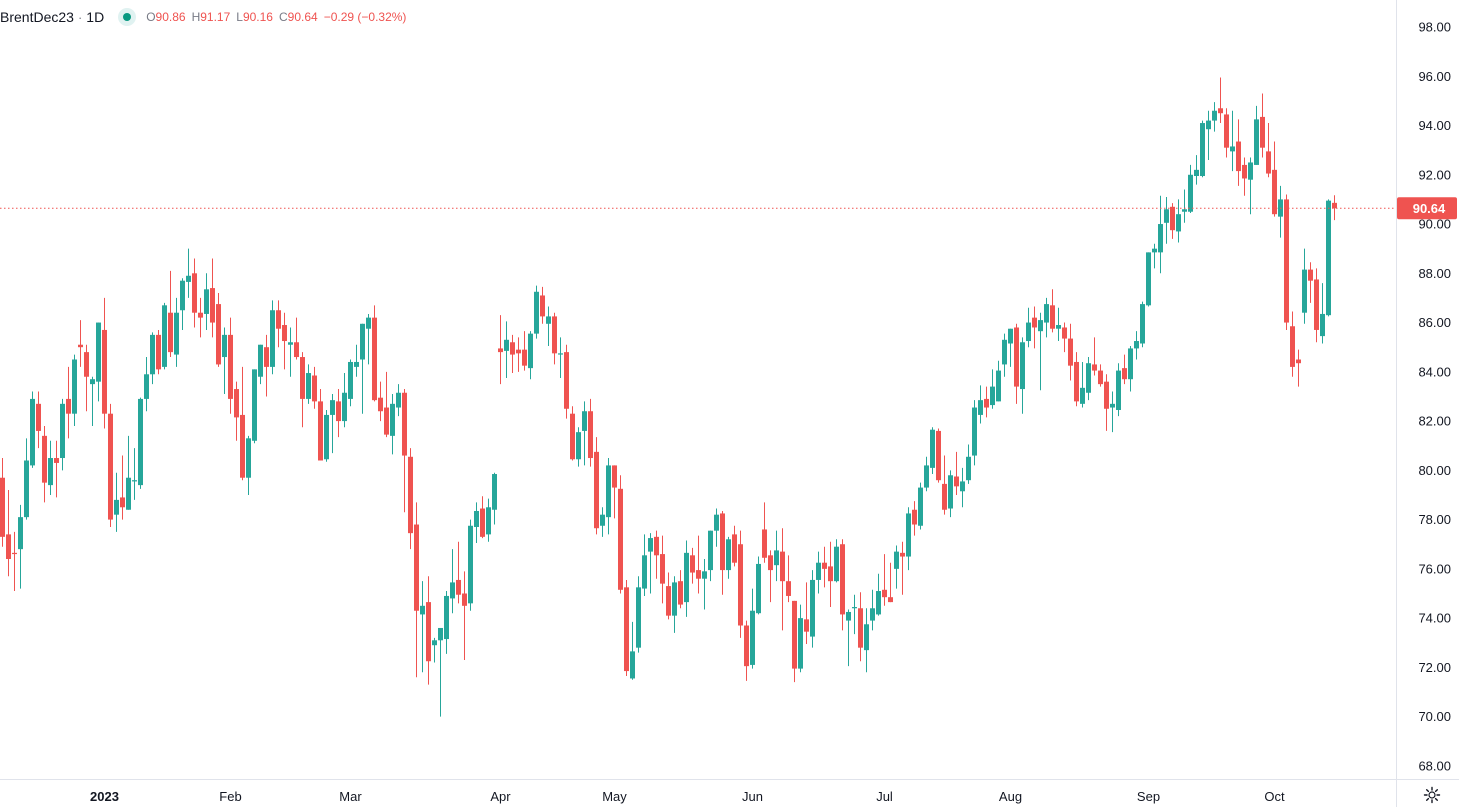 The width and height of the screenshot is (1459, 807). Describe the element at coordinates (254, 17) in the screenshot. I see `ohlc-low: L90.16` at that location.